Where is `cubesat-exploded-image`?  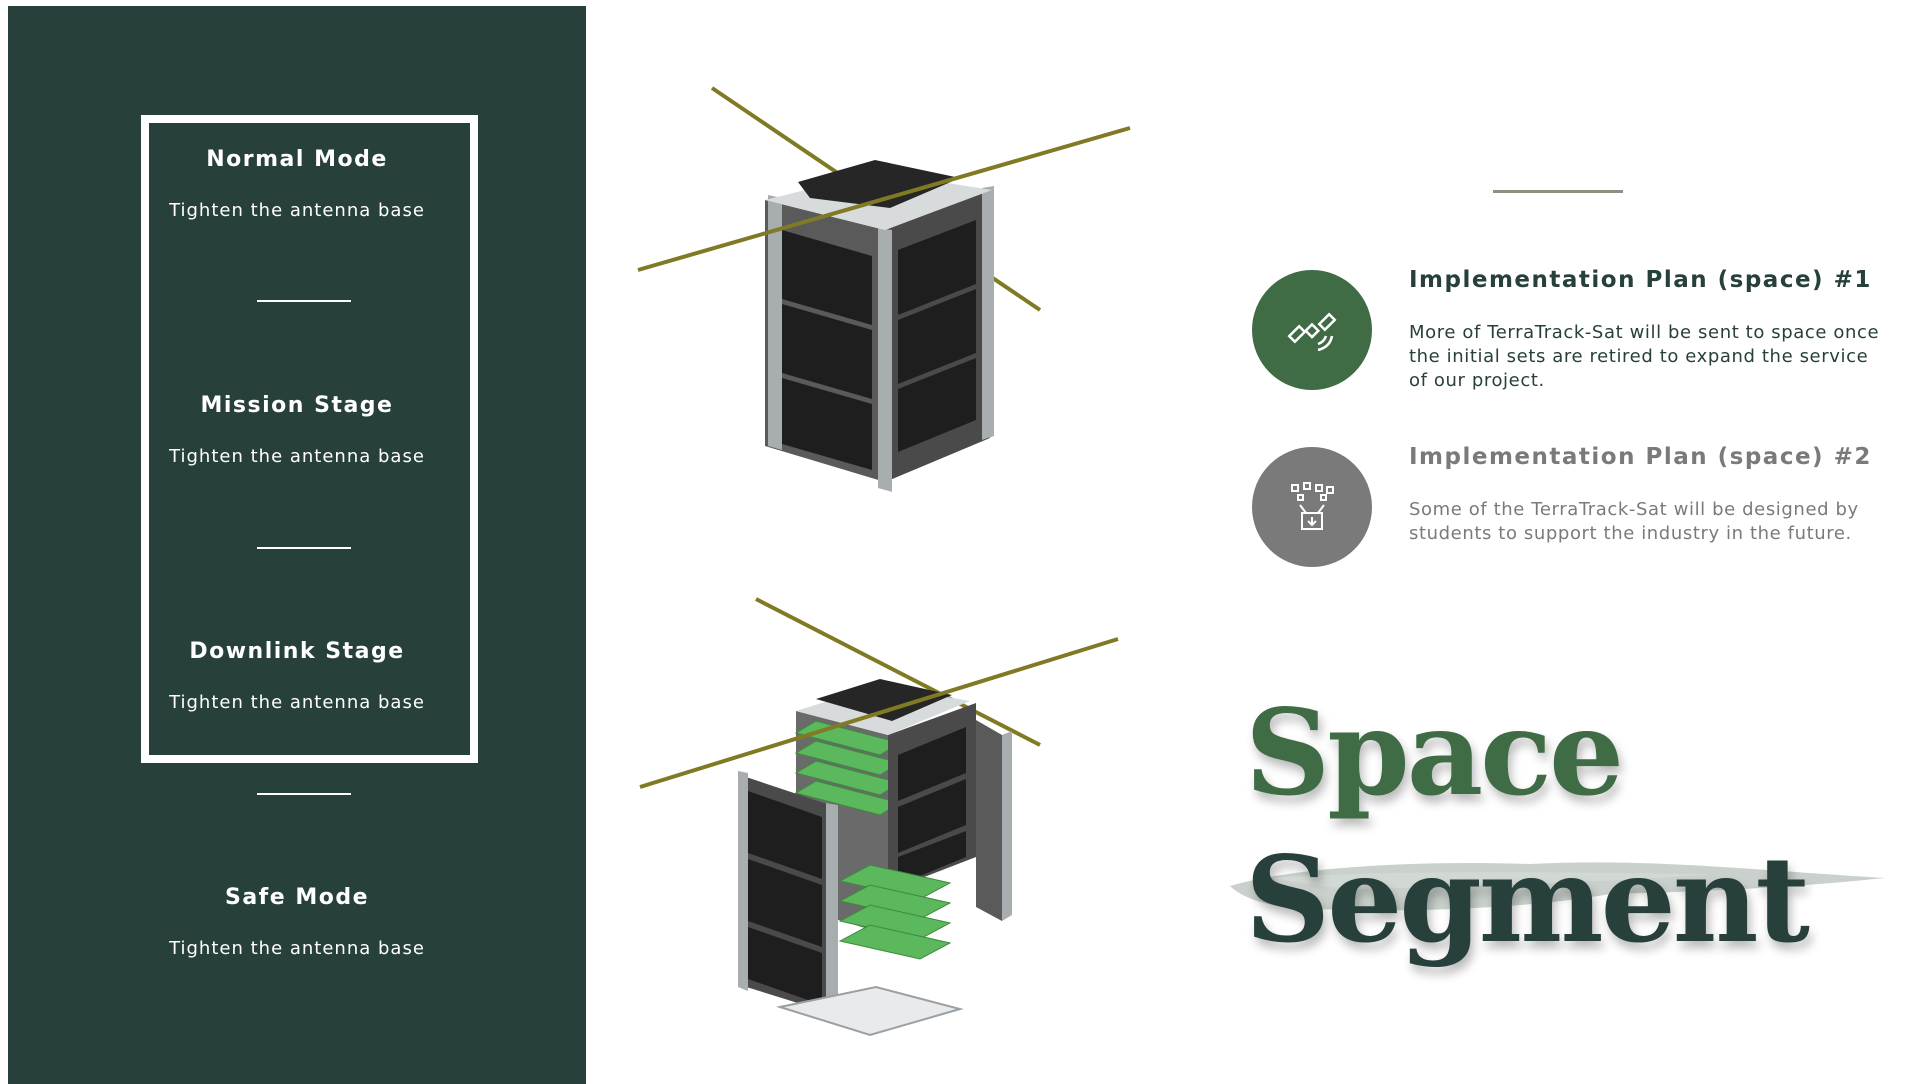
cubesat-exploded-image is located at coordinates (879, 817).